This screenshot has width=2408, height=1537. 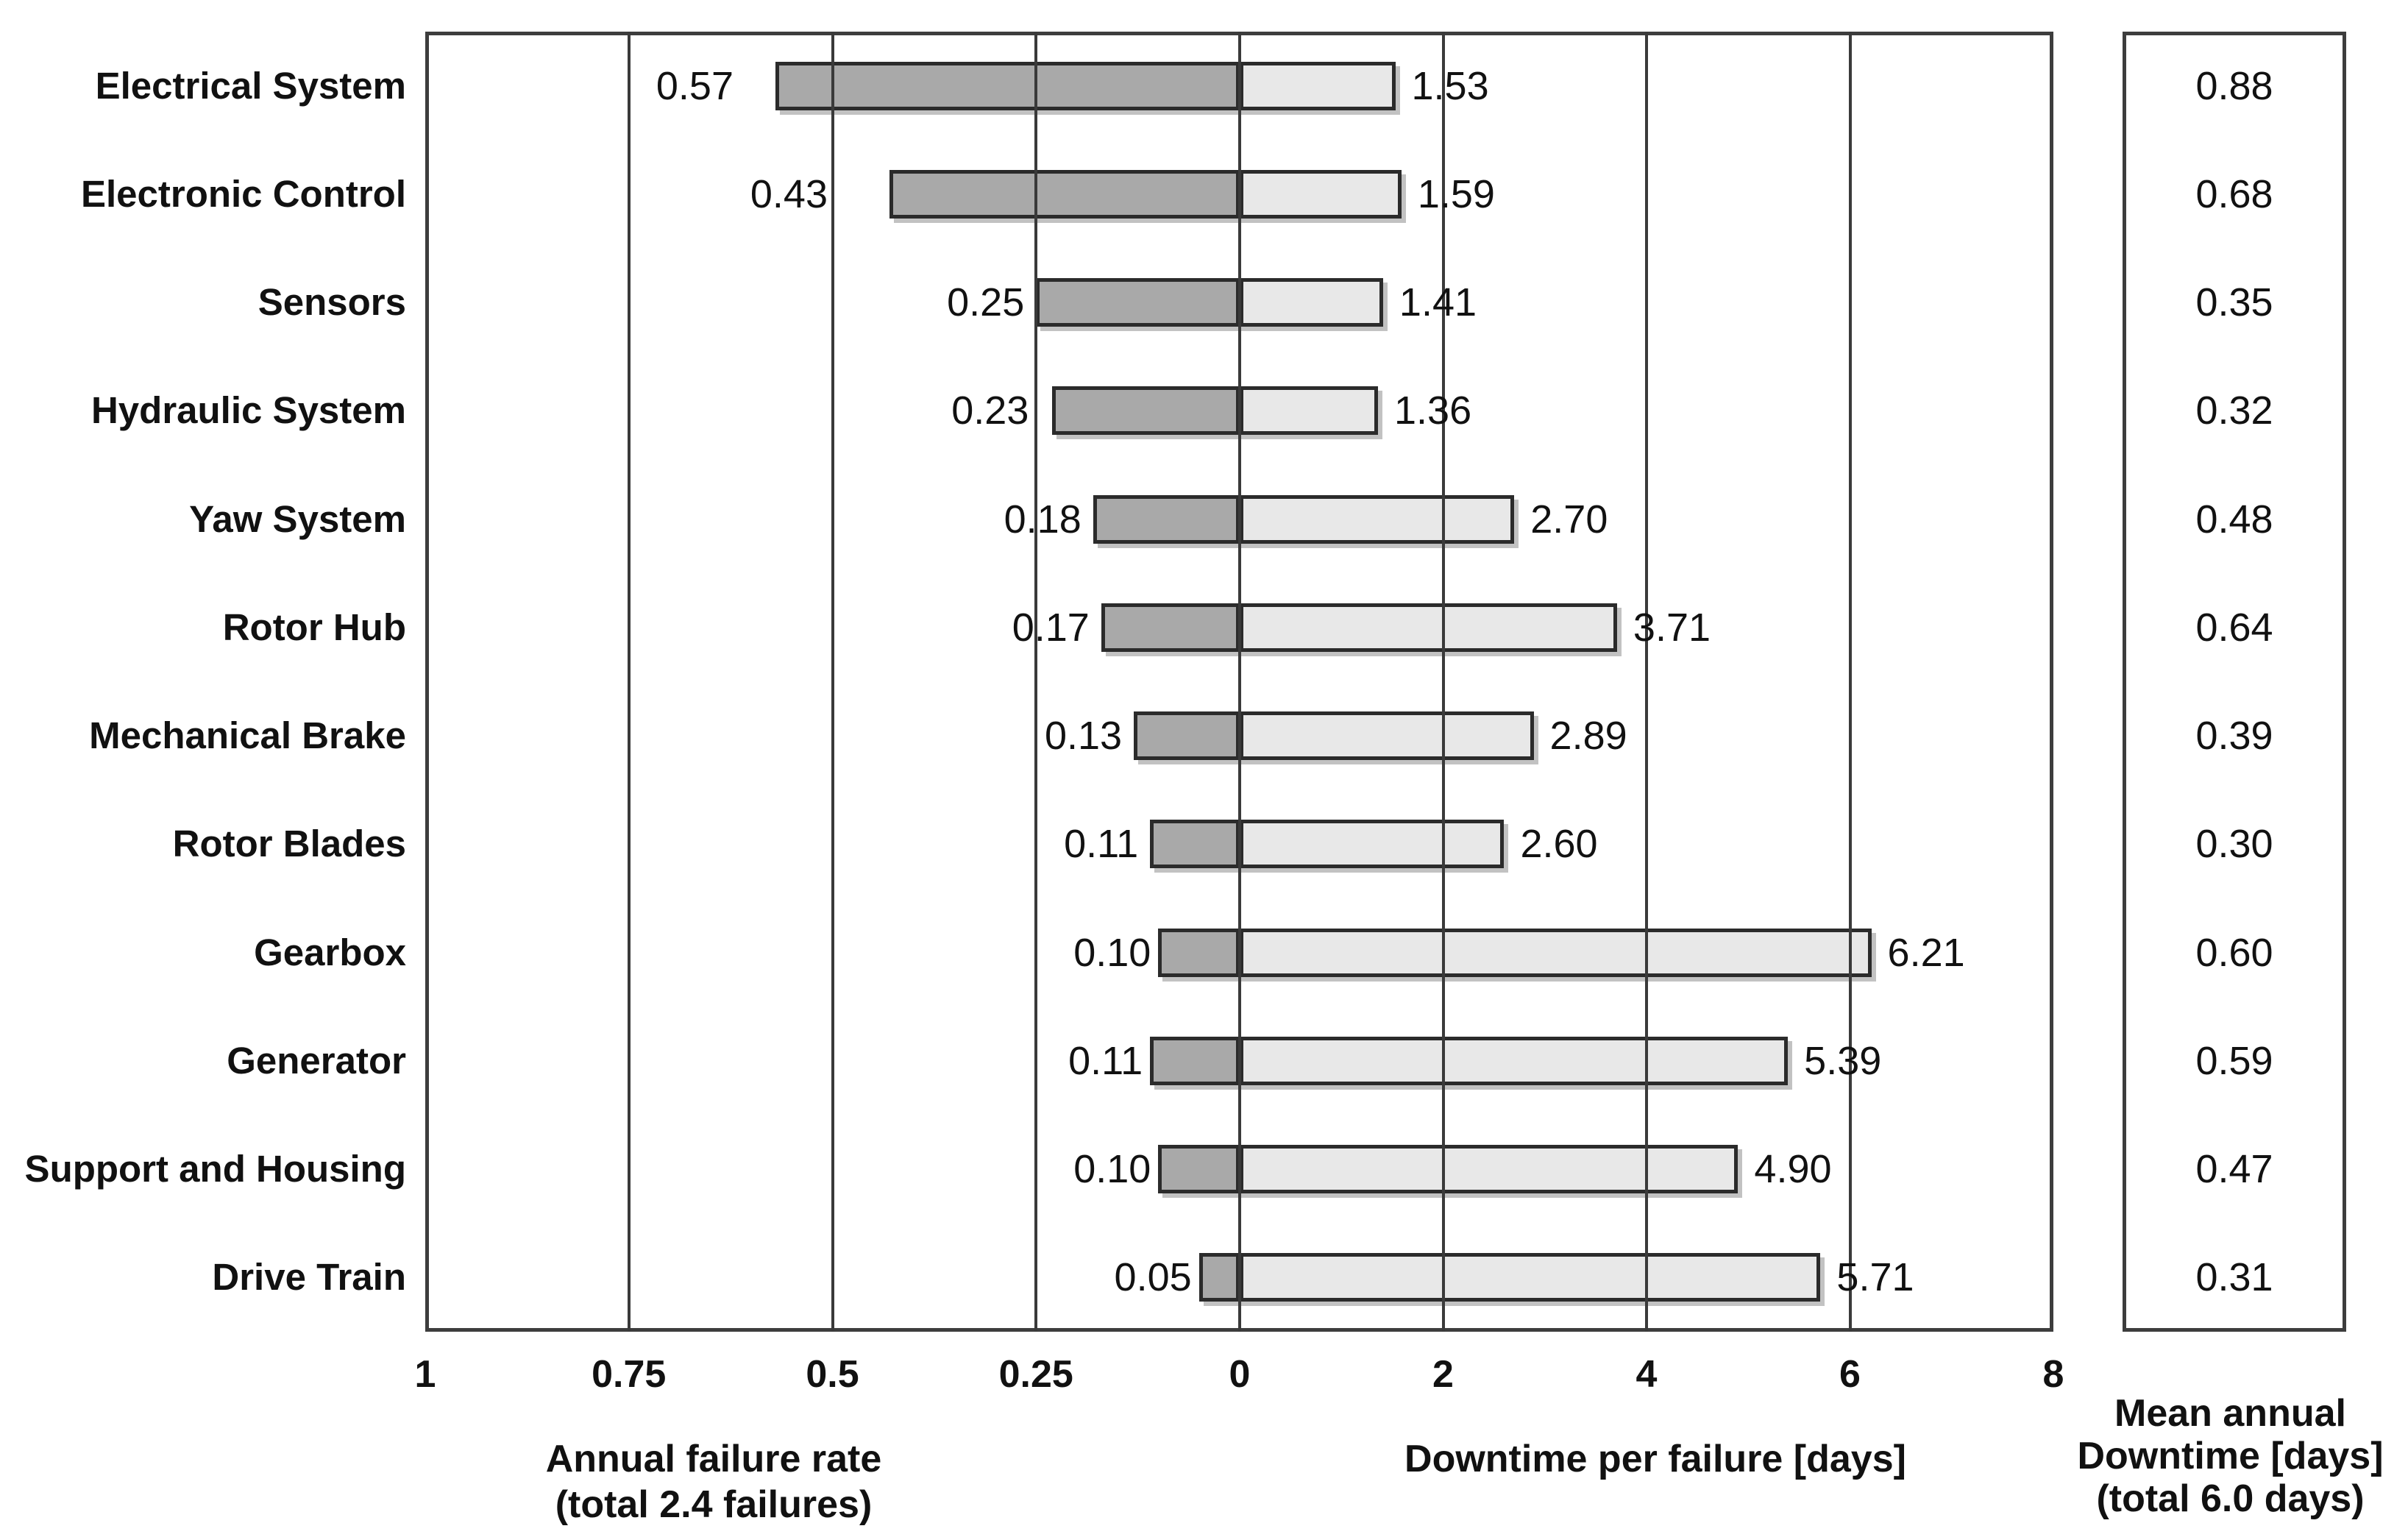 What do you see at coordinates (332, 302) in the screenshot?
I see `category-label: Sensors` at bounding box center [332, 302].